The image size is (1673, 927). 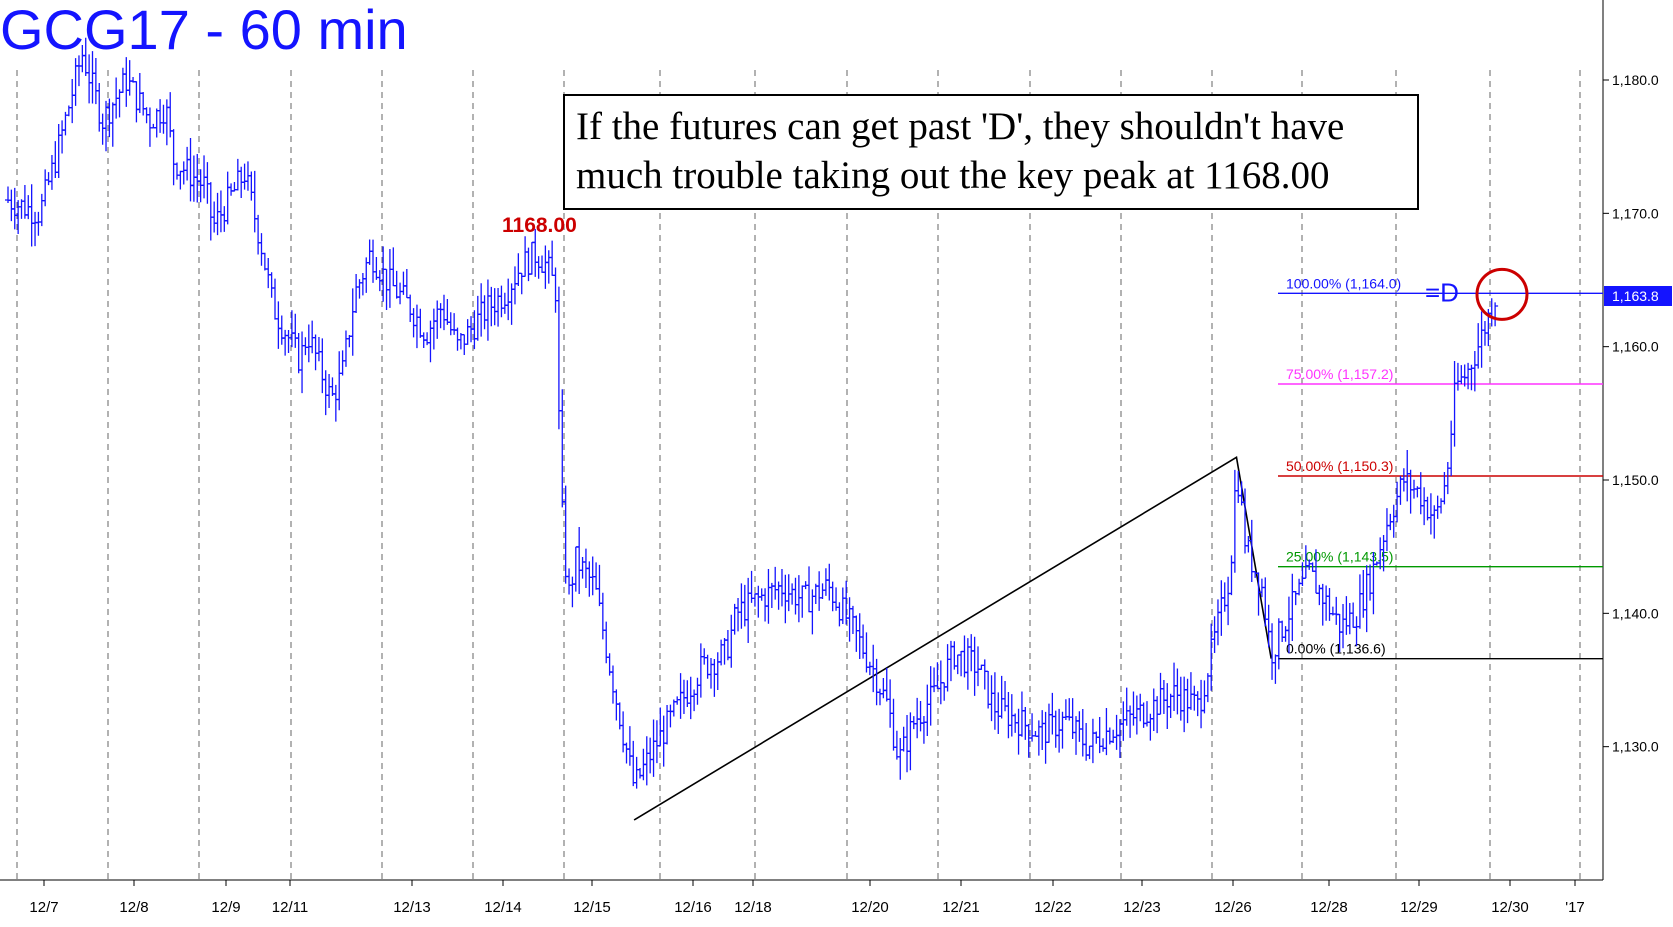 I want to click on fib-level-label-4: 0.00% (1,136.6), so click(x=1336, y=649).